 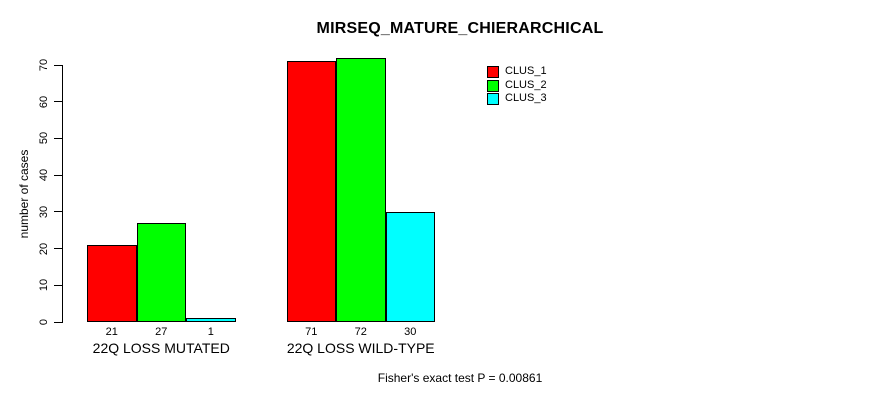 What do you see at coordinates (161, 332) in the screenshot?
I see `bar-value-label: 27` at bounding box center [161, 332].